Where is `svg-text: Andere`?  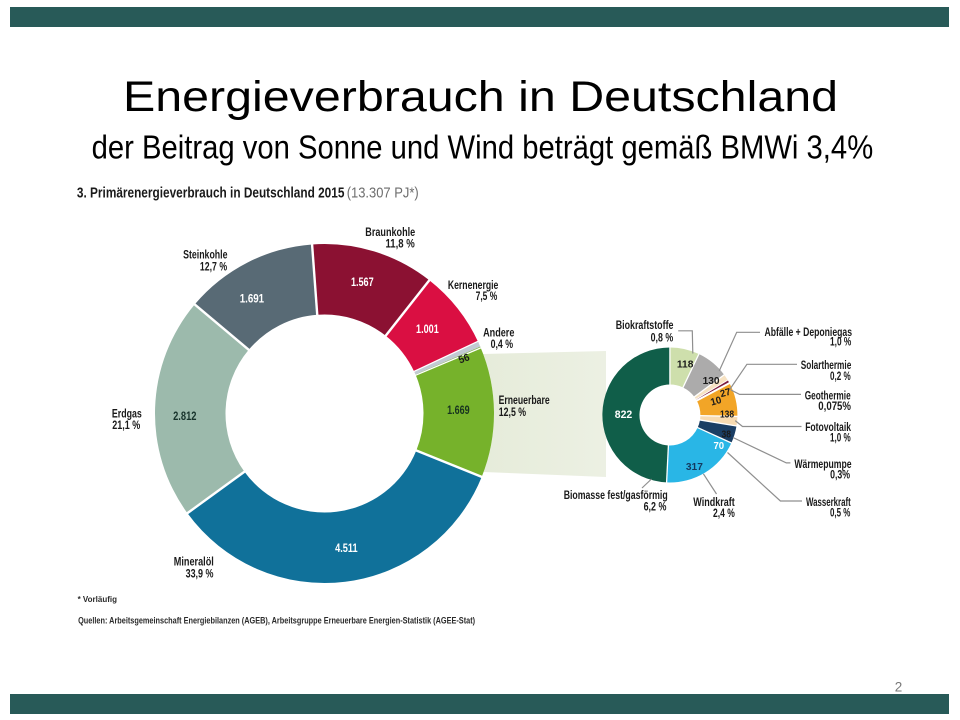 svg-text: Andere is located at coordinates (498, 334).